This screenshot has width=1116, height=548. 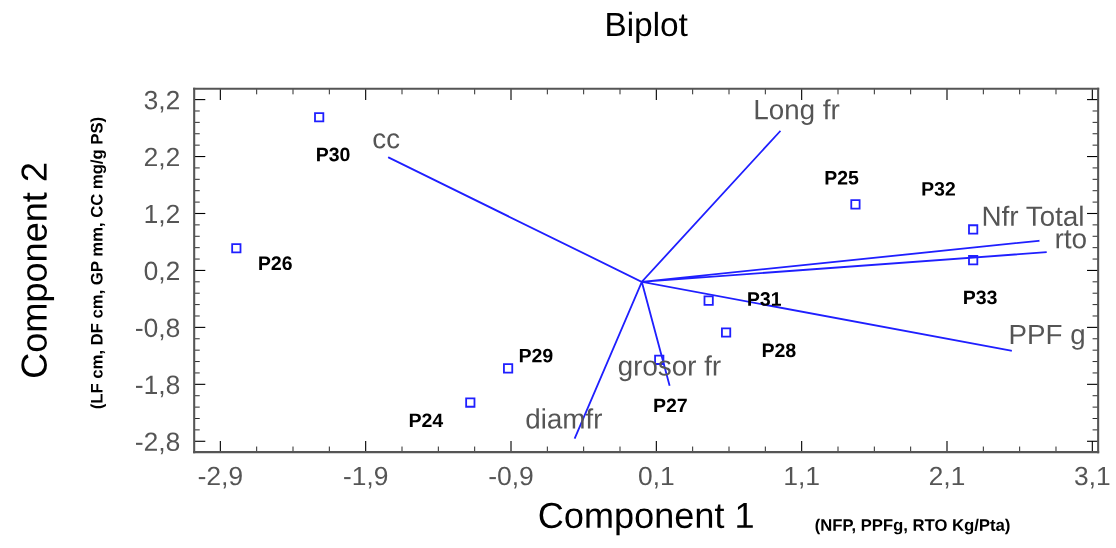 I want to click on annotation: Nfr Total, so click(x=1033, y=216).